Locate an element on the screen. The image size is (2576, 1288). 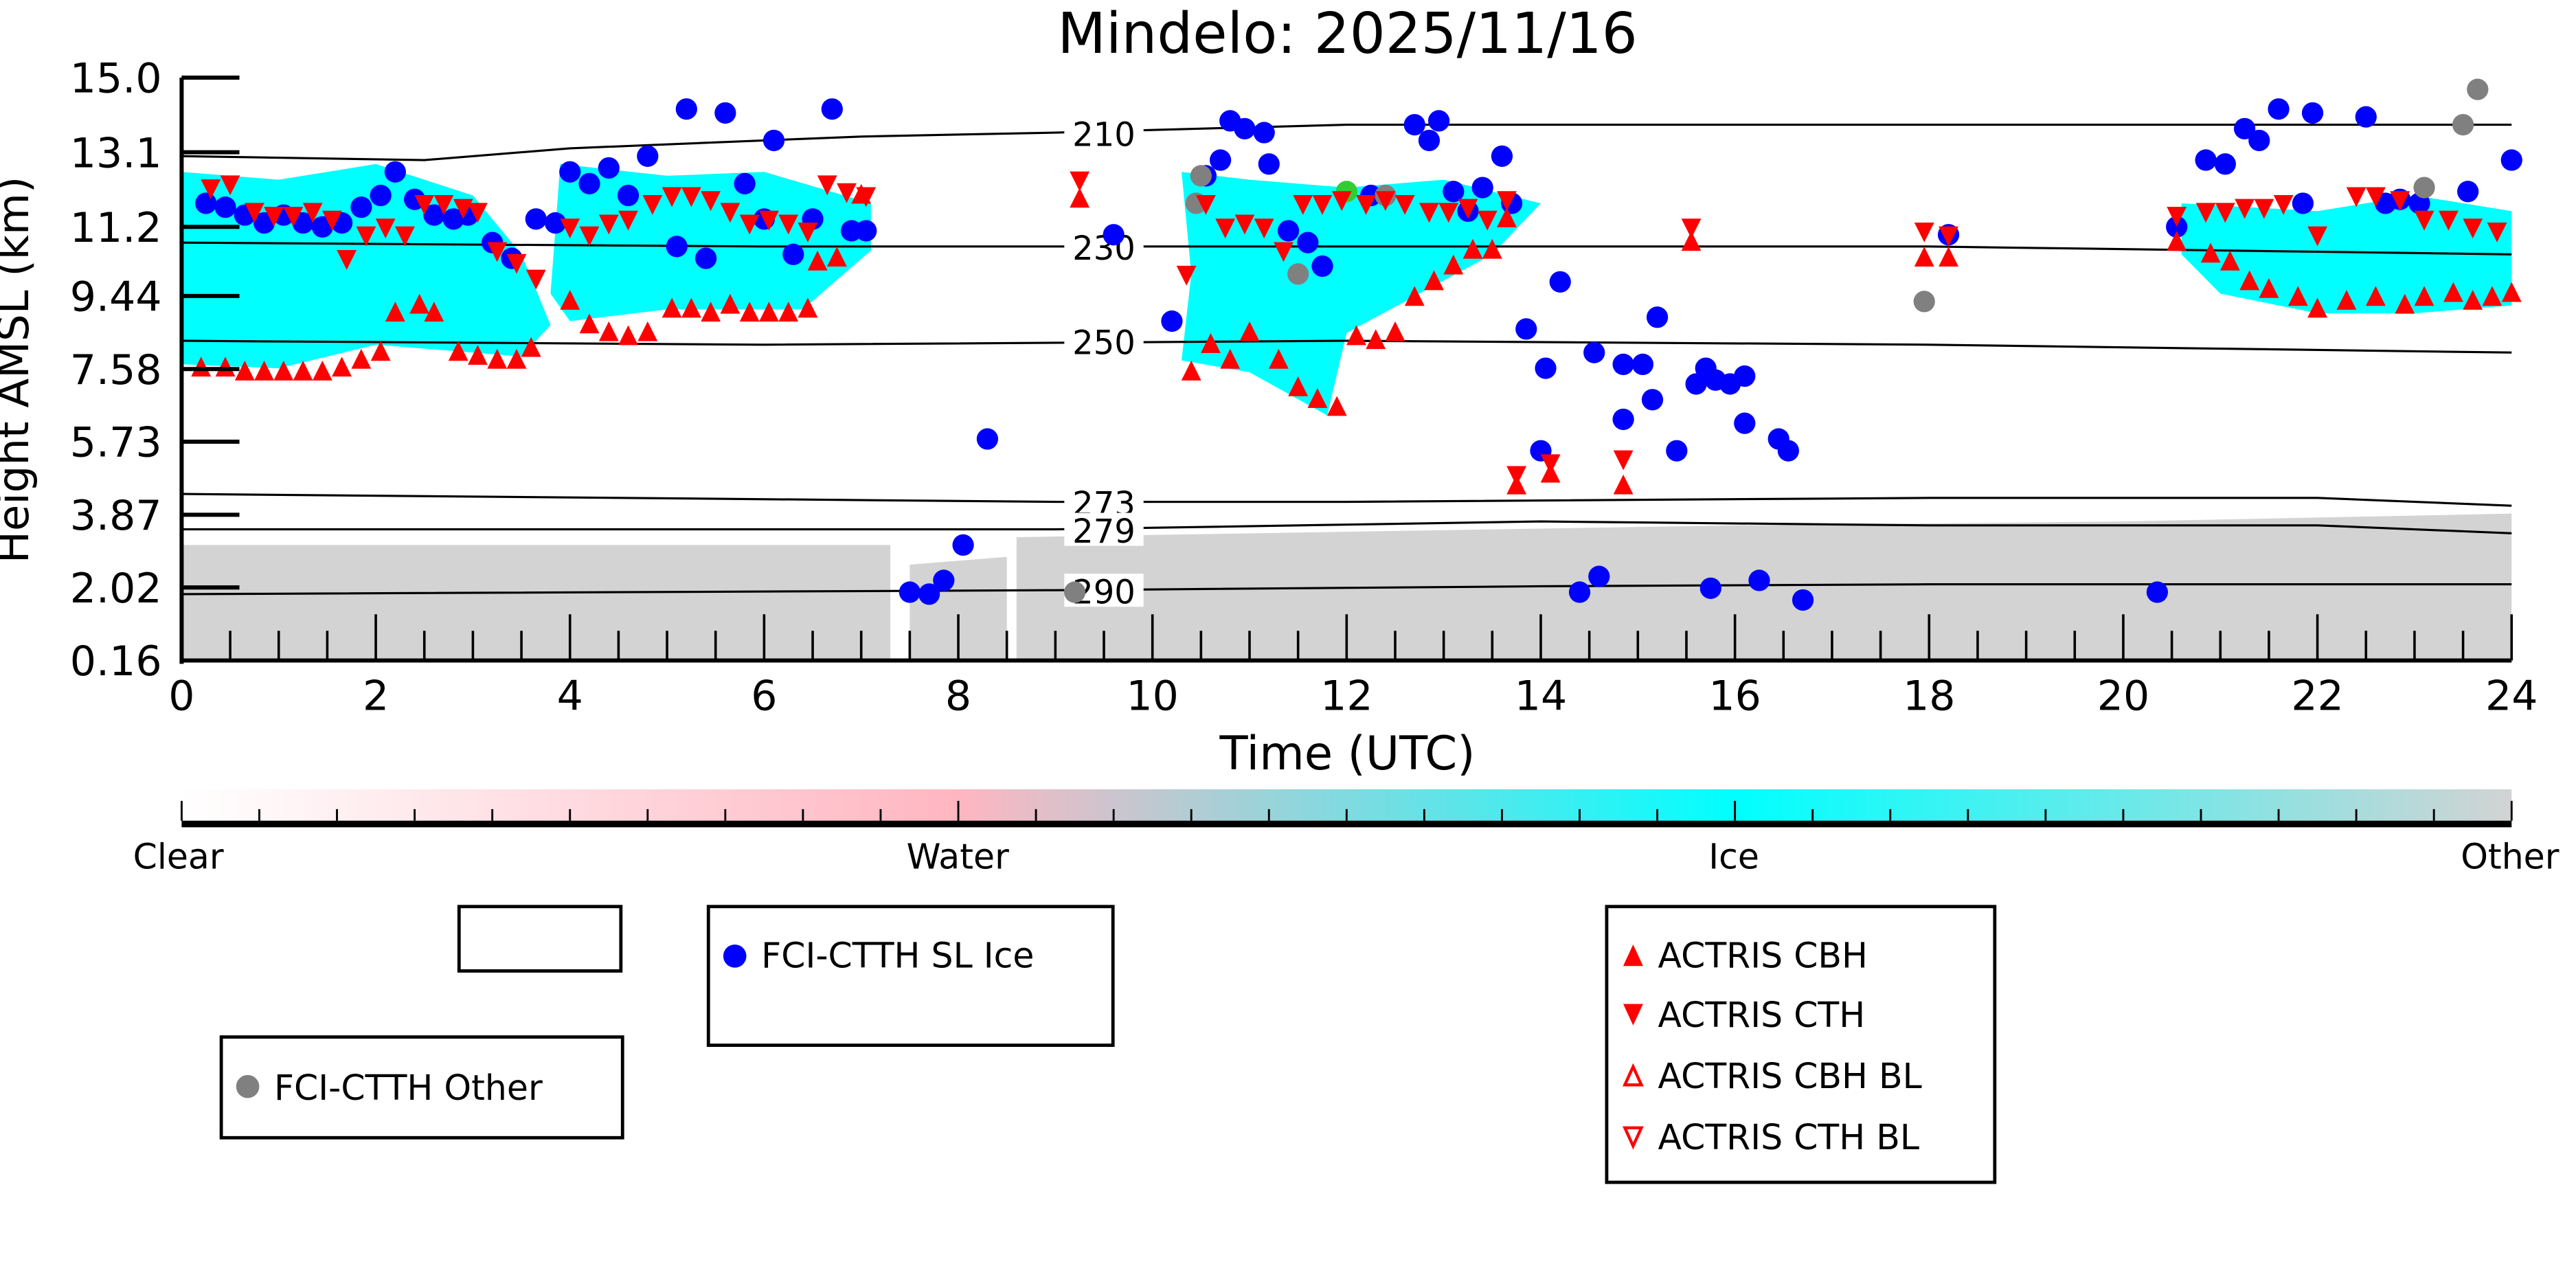
x-tick-label: 24 is located at coordinates (2511, 697).